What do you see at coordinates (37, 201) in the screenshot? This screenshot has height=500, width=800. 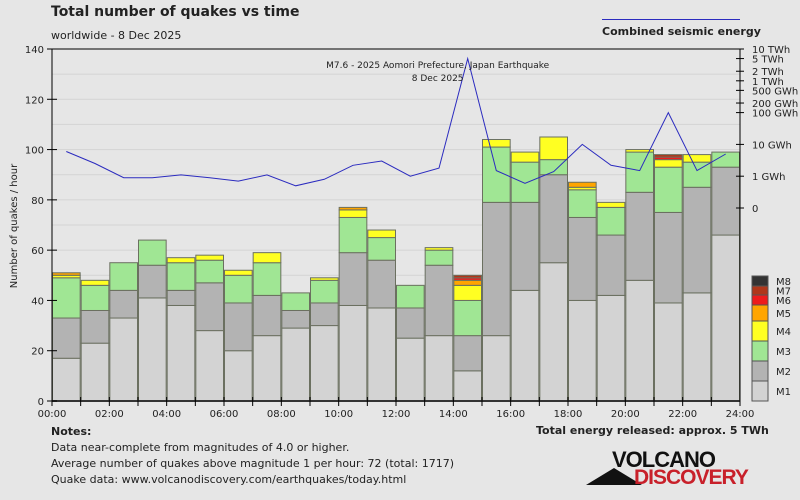 I see `y-tick-label: 80` at bounding box center [37, 201].